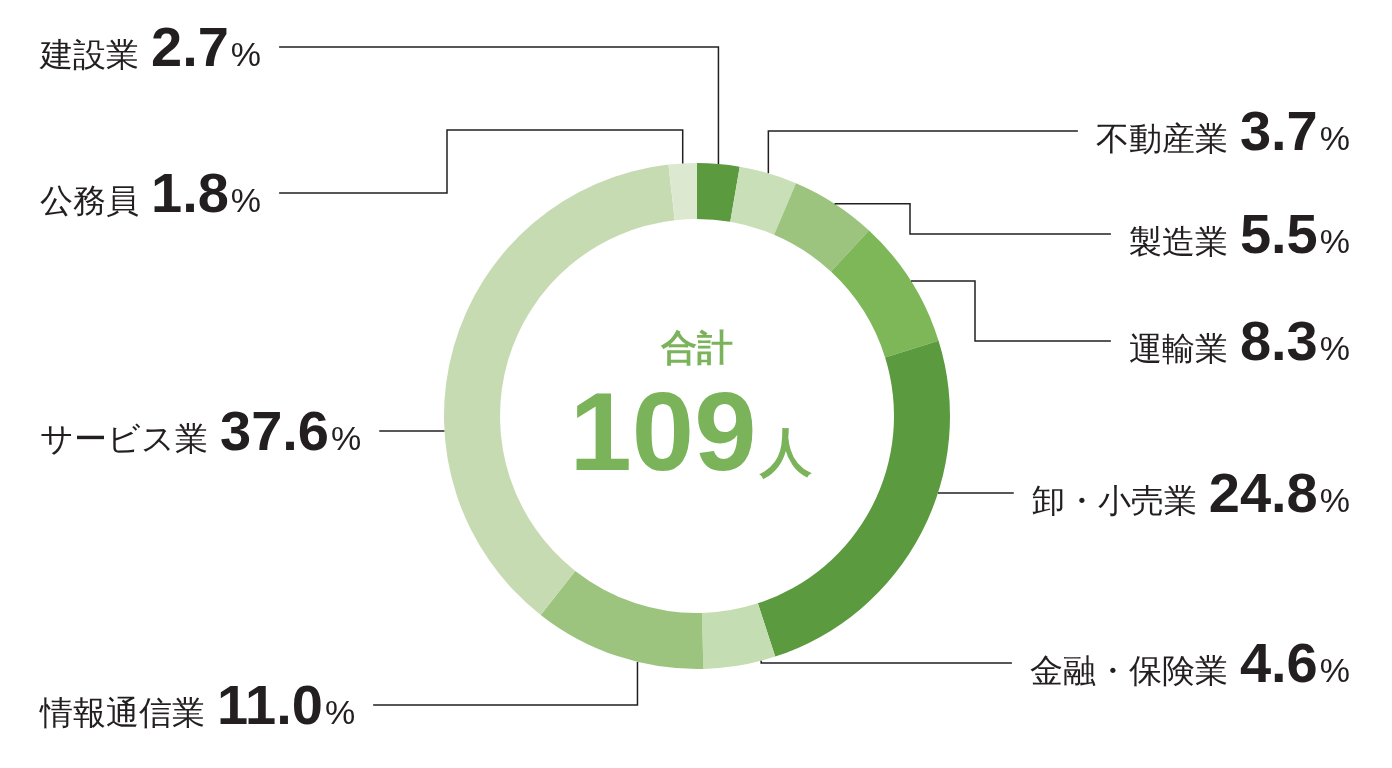 Image resolution: width=1392 pixels, height=768 pixels. I want to click on data-label: 1.8%, so click(206, 192).